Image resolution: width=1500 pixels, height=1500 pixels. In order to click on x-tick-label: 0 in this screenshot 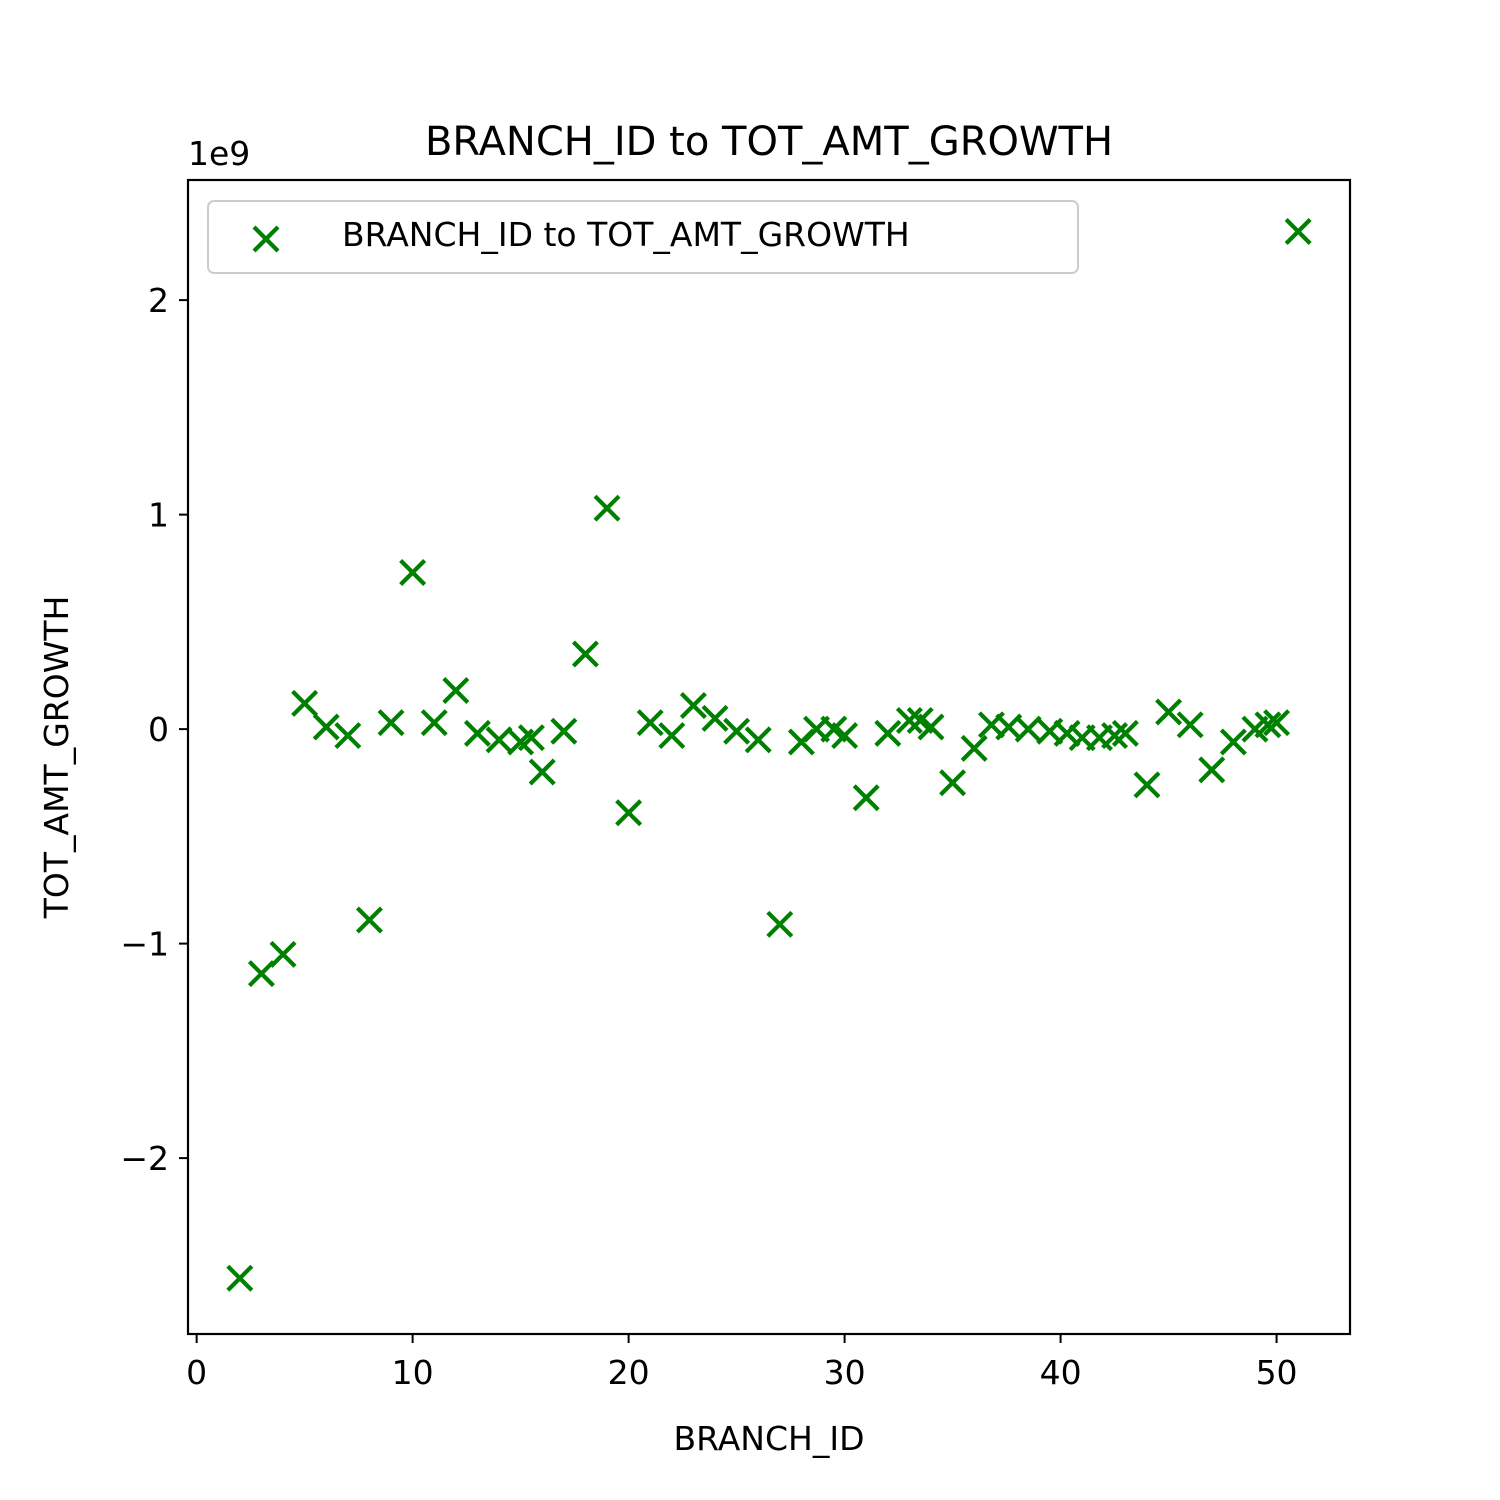, I will do `click(196, 1372)`.